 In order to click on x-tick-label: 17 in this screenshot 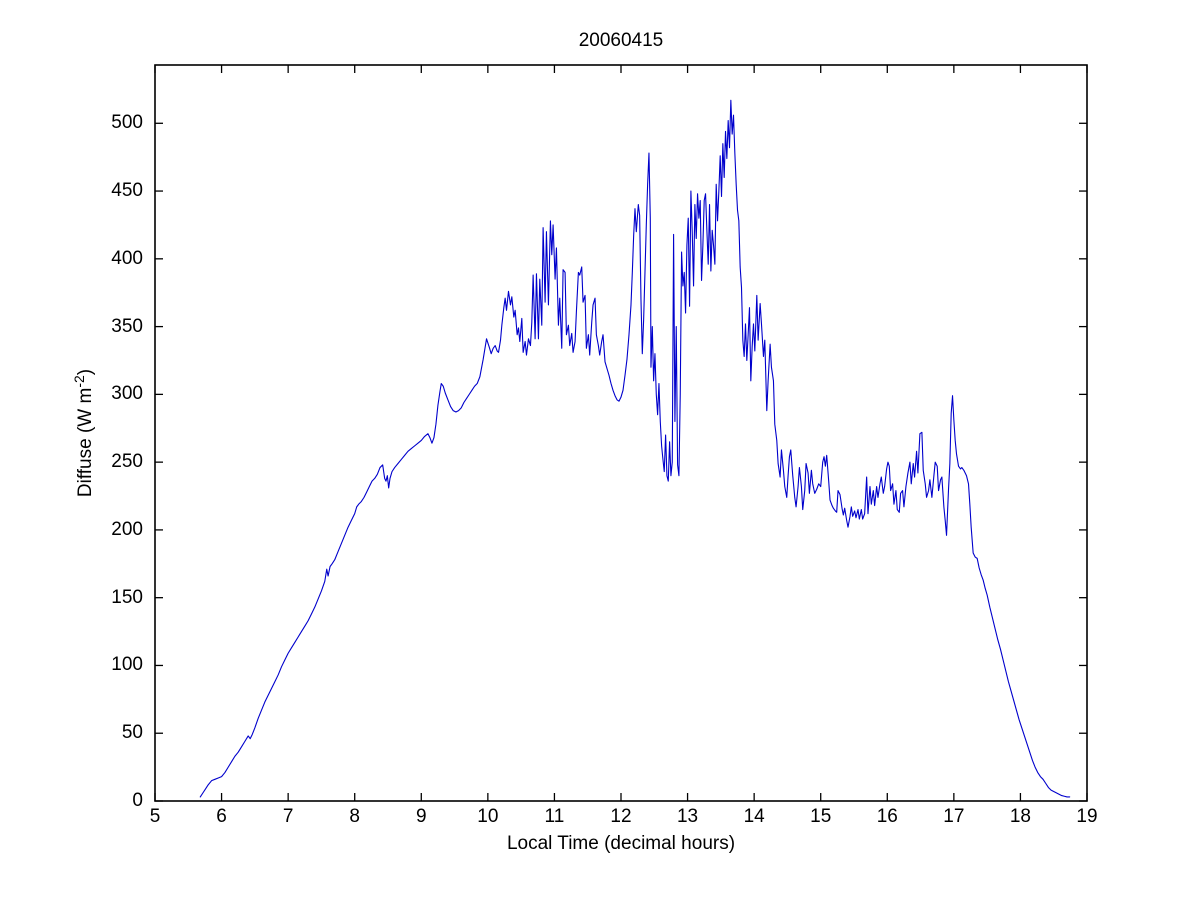, I will do `click(954, 816)`.